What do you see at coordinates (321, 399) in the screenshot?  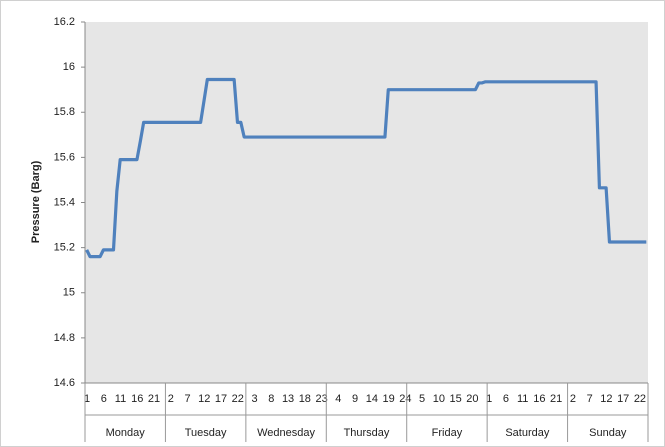 I see `x-tick-label: 23` at bounding box center [321, 399].